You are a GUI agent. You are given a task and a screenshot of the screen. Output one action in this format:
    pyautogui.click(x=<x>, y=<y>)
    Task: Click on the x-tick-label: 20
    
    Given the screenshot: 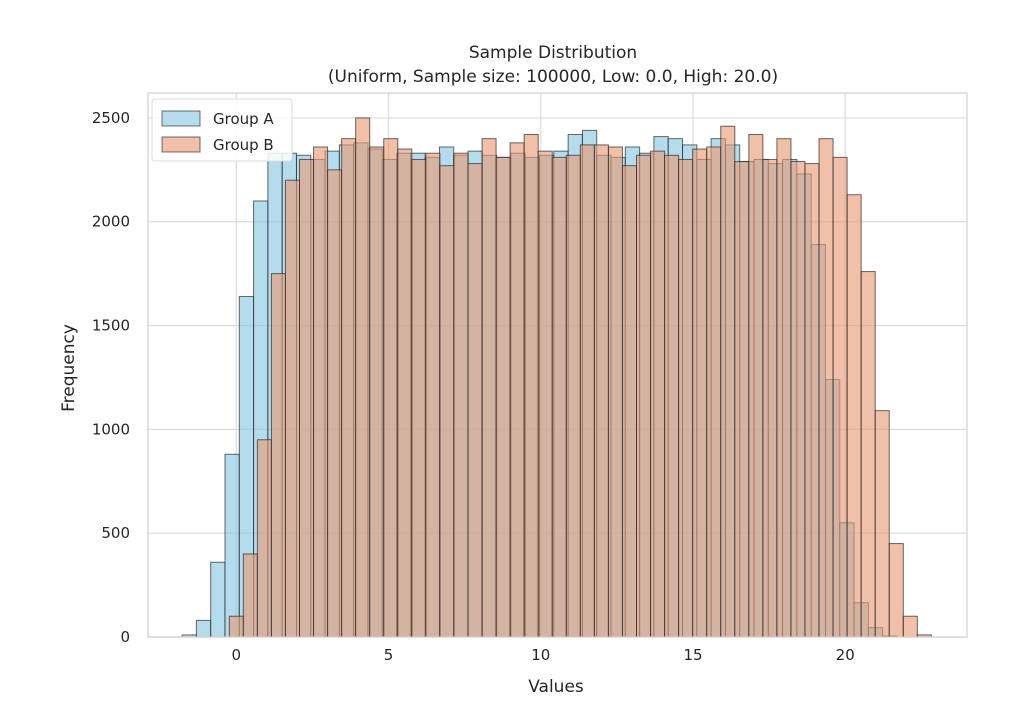 What is the action you would take?
    pyautogui.click(x=845, y=655)
    